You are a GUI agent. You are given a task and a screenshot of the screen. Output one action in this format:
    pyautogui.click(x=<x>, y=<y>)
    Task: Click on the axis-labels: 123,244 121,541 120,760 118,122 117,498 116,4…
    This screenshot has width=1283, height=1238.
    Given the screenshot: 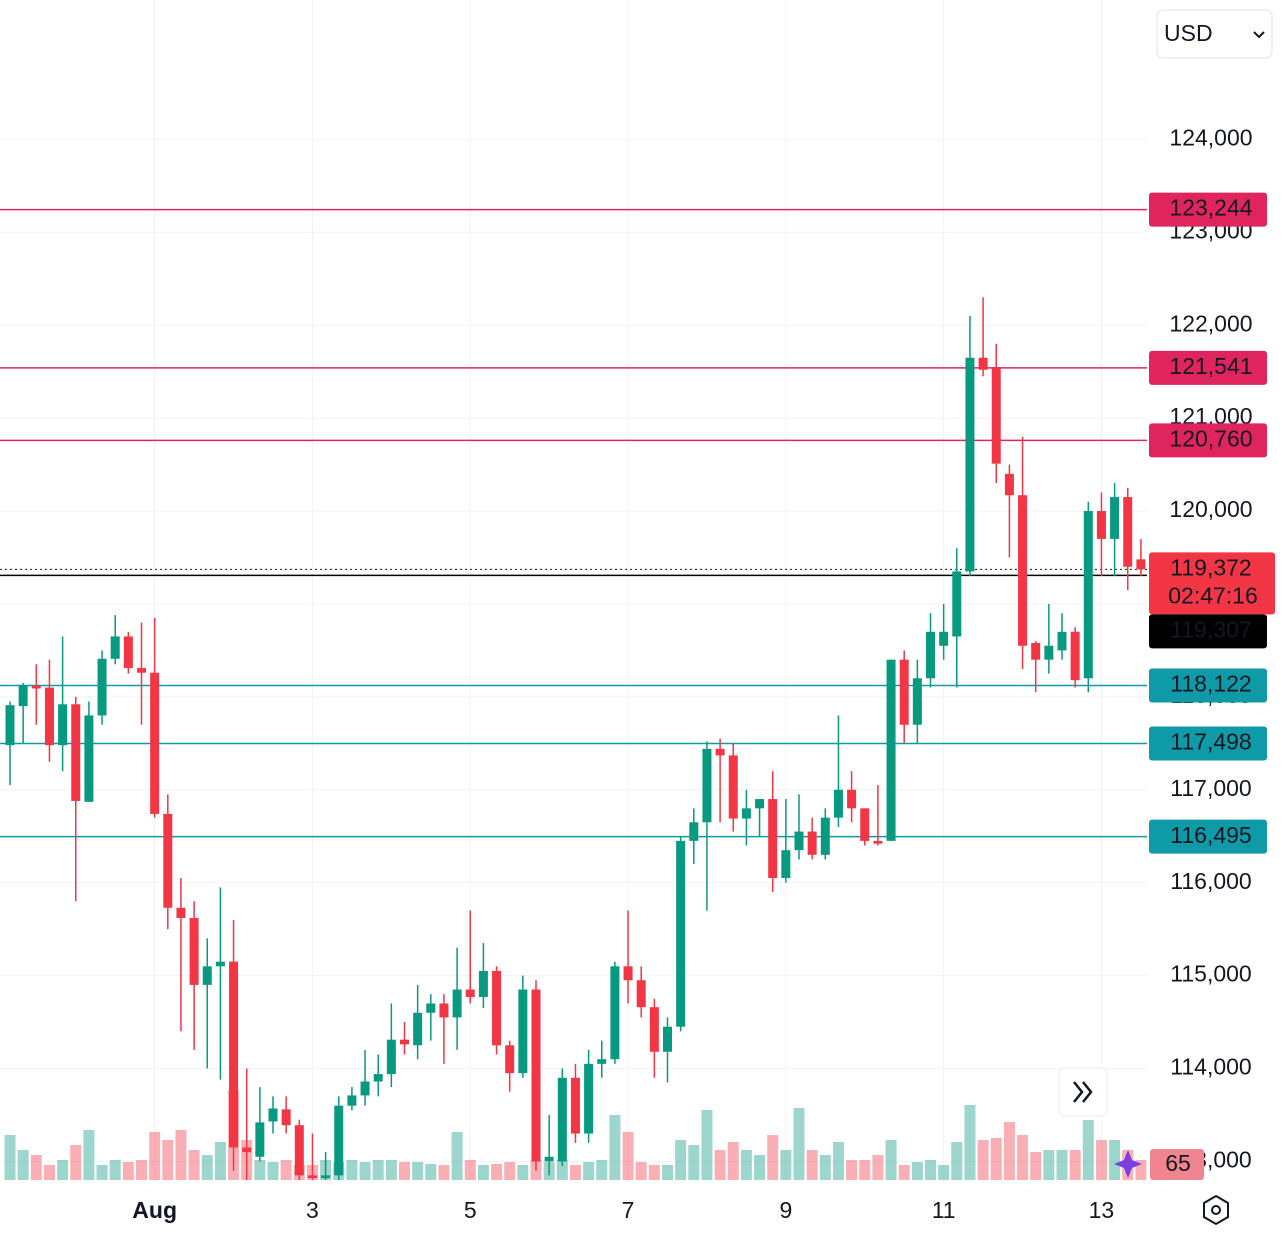 What is the action you would take?
    pyautogui.click(x=1212, y=686)
    